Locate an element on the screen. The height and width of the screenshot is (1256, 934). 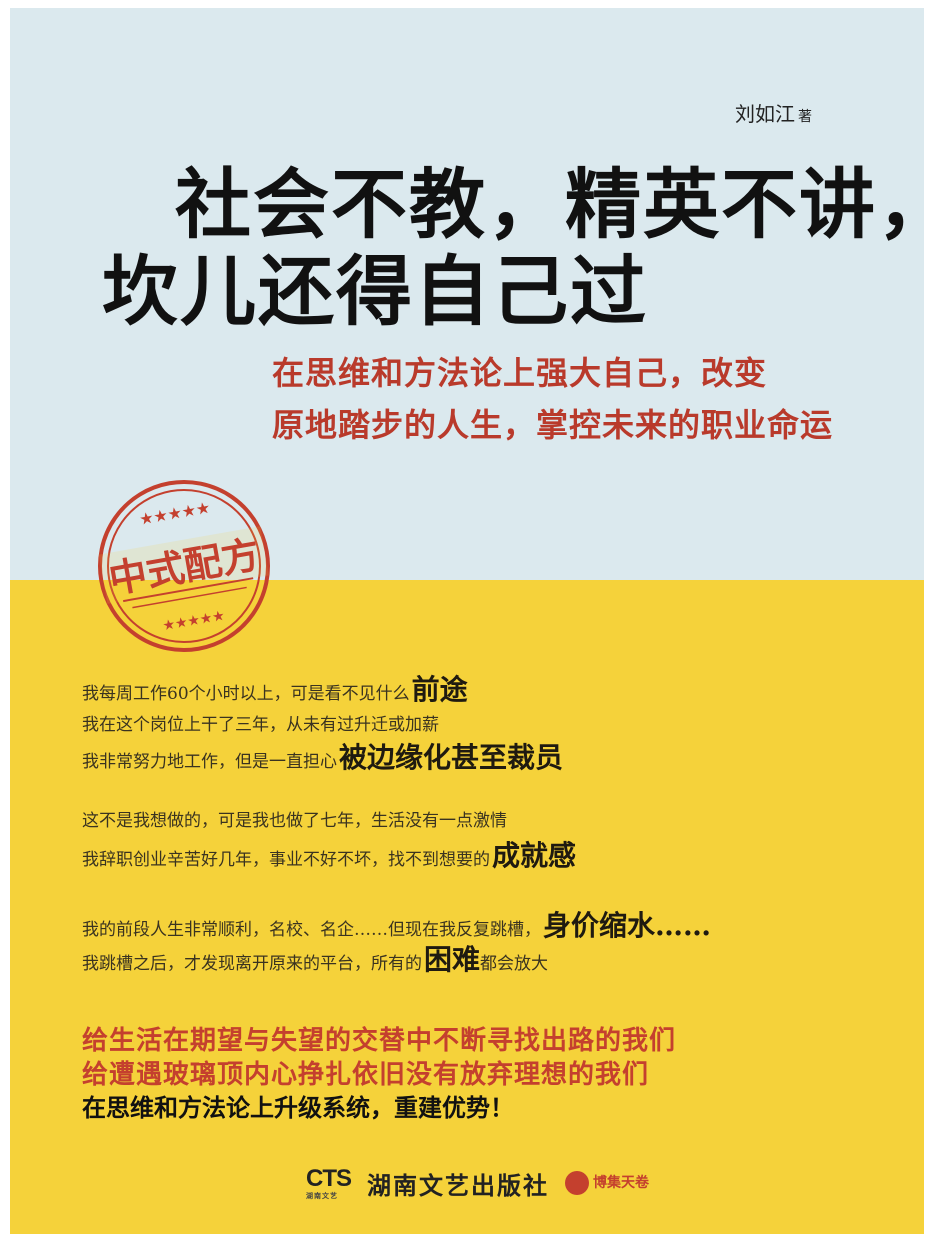
cts-logo: CTS 湖南文艺 is located at coordinates (329, 1182).